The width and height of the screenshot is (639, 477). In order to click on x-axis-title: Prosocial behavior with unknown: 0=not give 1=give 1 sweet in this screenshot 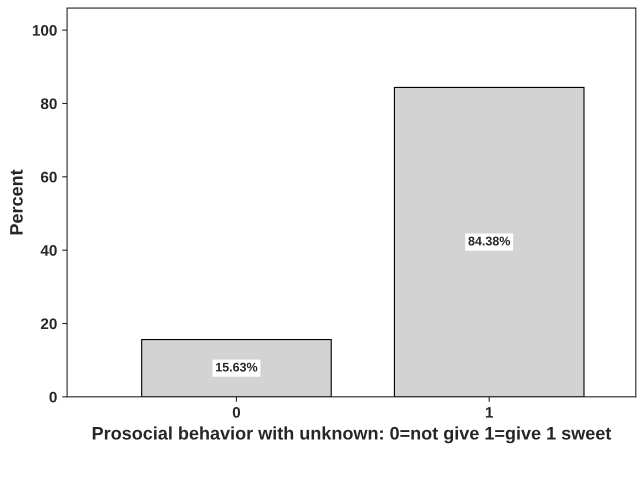, I will do `click(352, 435)`.